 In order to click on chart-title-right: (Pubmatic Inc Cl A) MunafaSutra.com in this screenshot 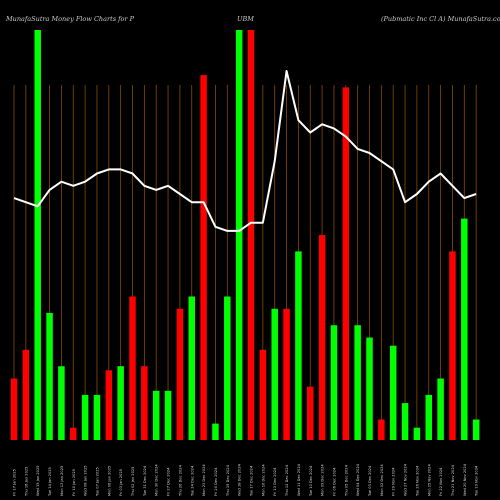, I will do `click(440, 19)`.